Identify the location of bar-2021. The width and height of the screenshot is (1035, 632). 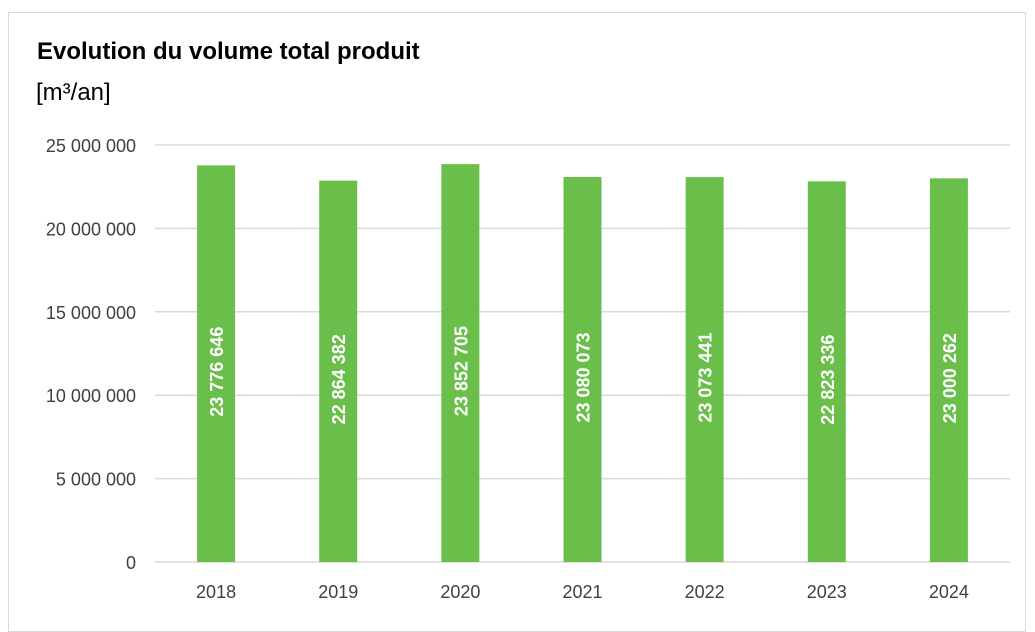
(582, 369).